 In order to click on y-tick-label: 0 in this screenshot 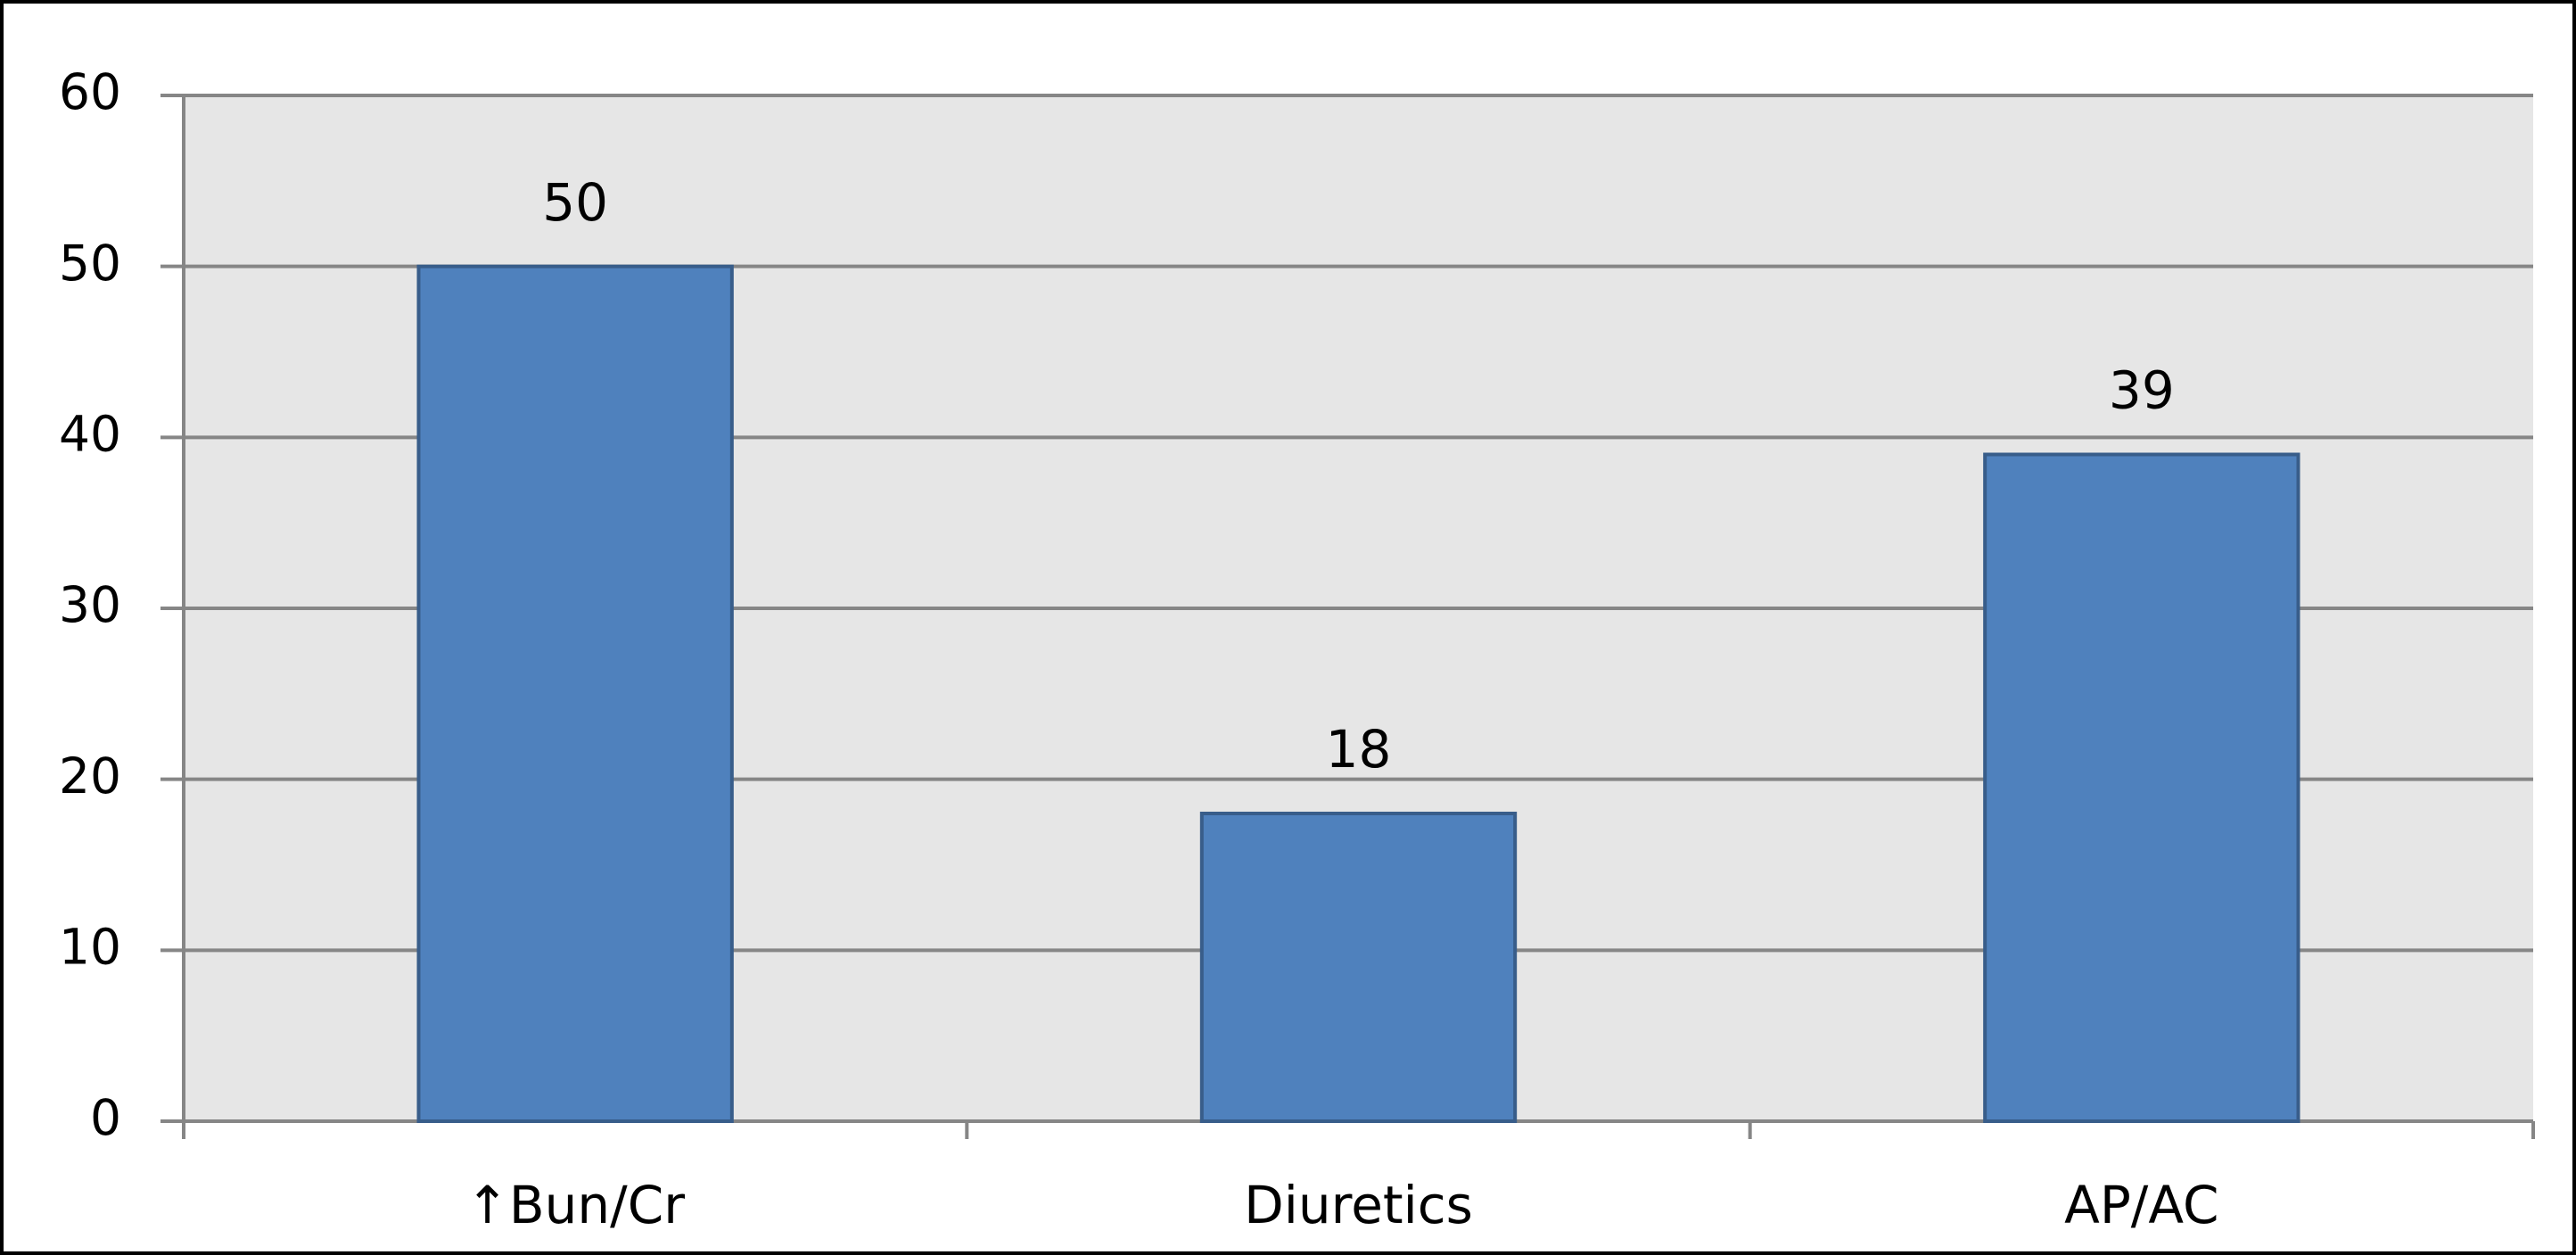, I will do `click(105, 1117)`.